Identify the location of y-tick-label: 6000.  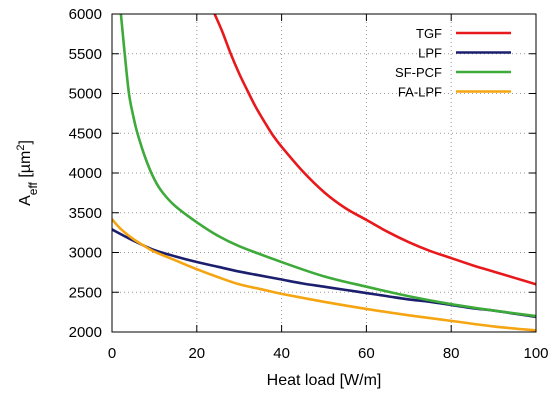
(85, 14).